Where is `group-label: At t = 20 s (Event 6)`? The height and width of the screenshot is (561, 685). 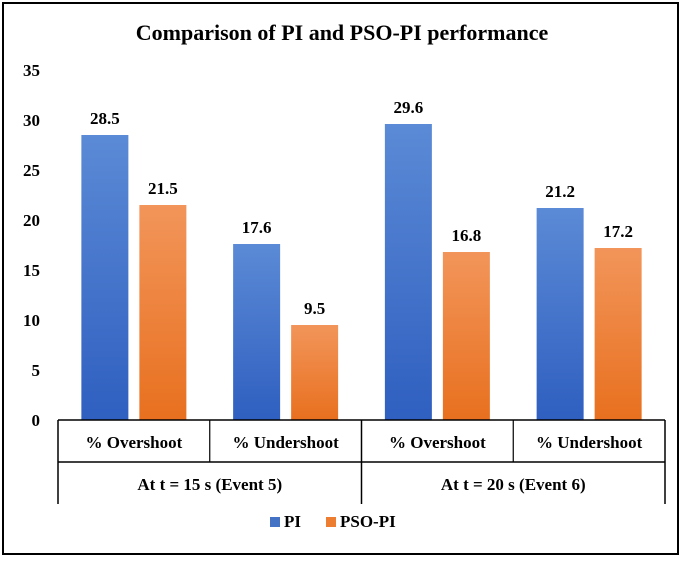
group-label: At t = 20 s (Event 6) is located at coordinates (513, 484).